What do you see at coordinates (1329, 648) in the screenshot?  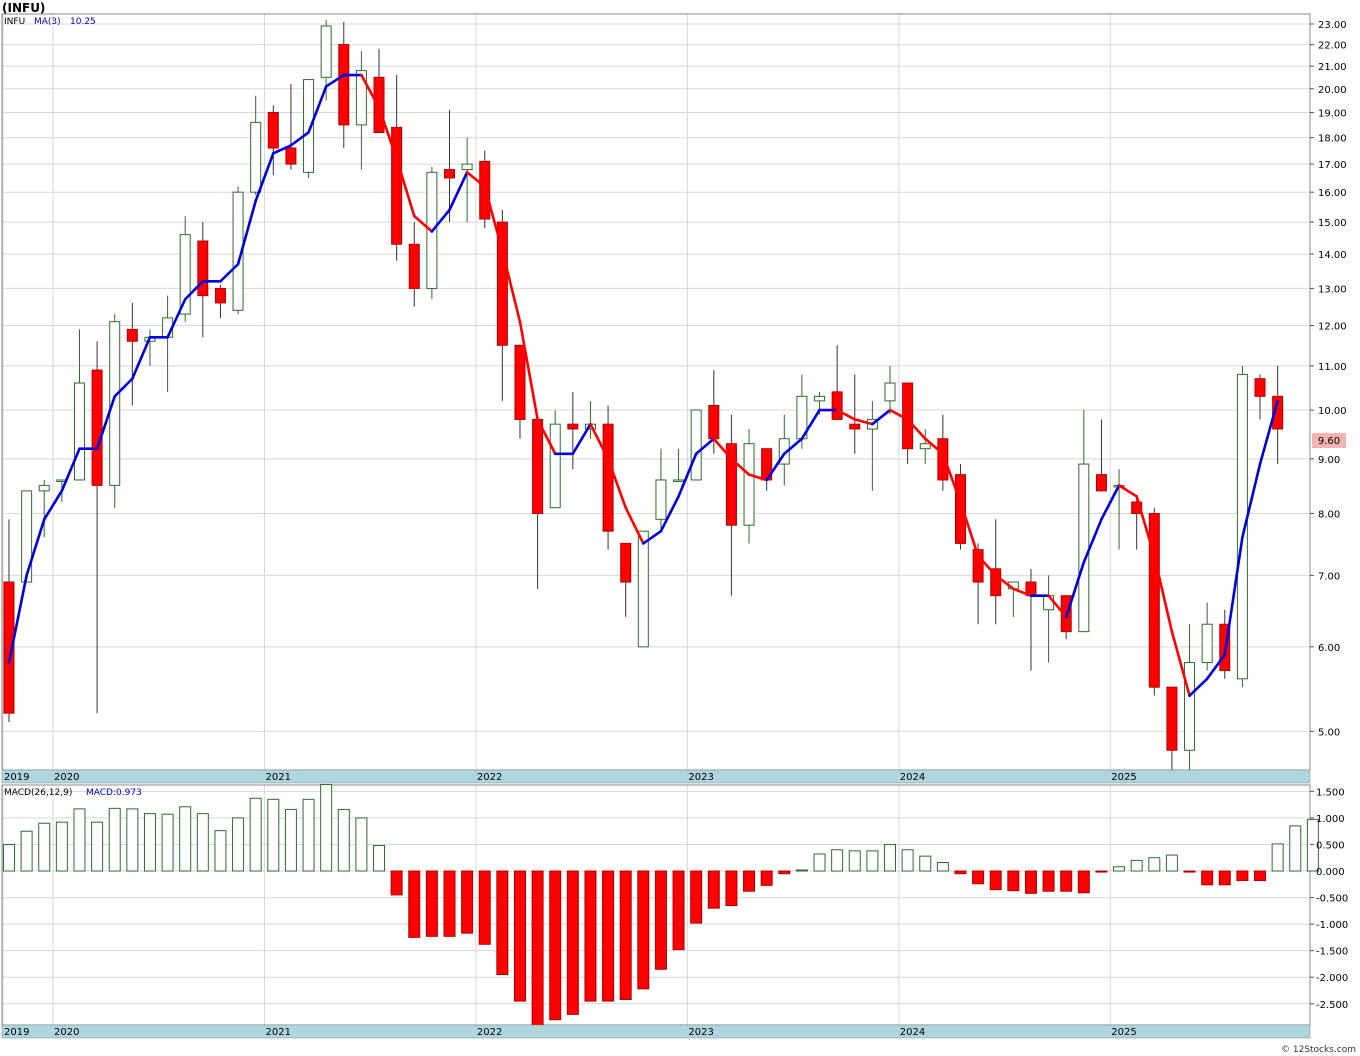 I see `price-tick-label: 6.00` at bounding box center [1329, 648].